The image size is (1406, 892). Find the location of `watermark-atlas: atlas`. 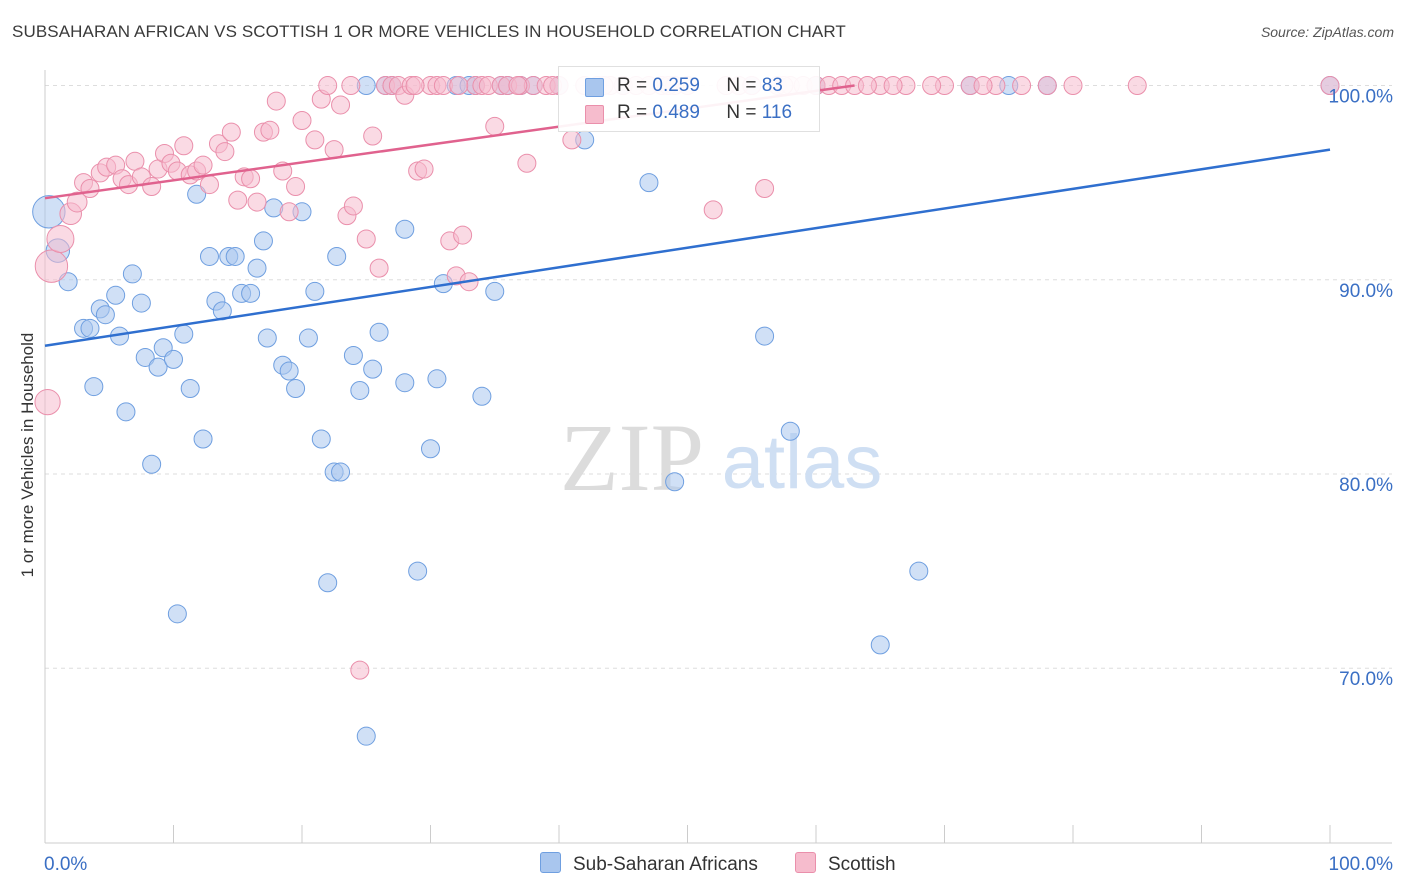

watermark-atlas: atlas is located at coordinates (802, 462).